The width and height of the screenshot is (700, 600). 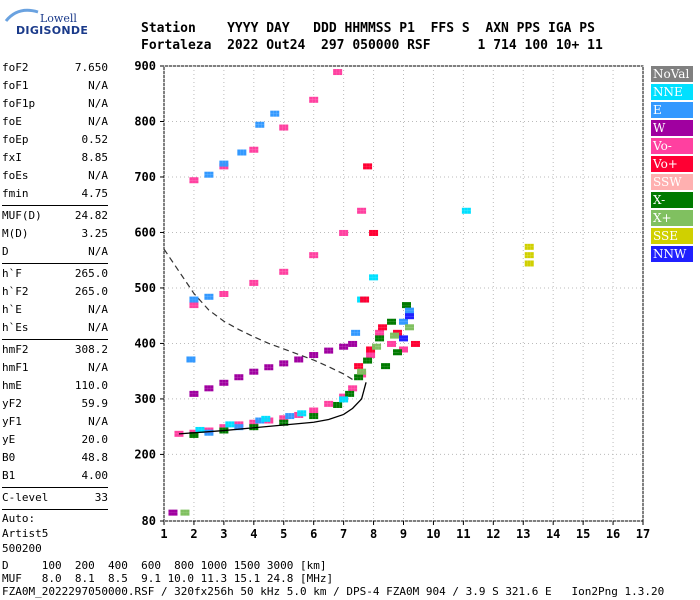 I want to click on param-row: foF1p N/A, so click(x=55, y=105).